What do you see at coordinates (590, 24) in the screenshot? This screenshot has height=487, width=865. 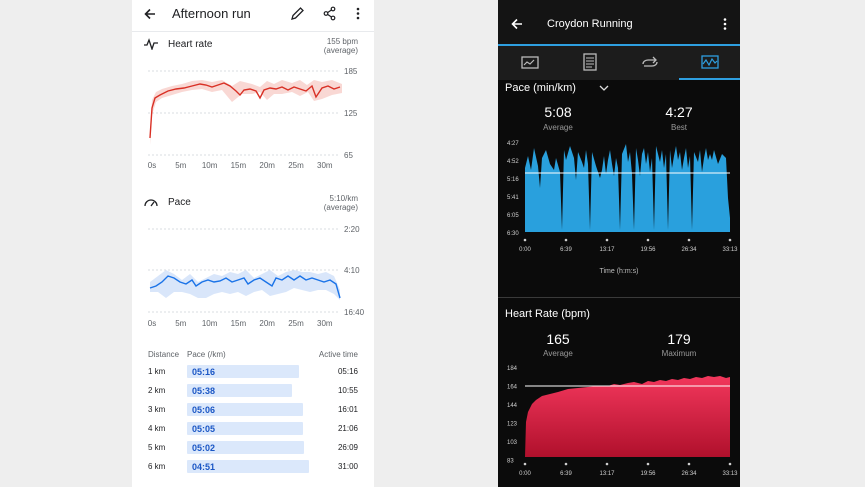 I see `activity-title: Croydon Running` at bounding box center [590, 24].